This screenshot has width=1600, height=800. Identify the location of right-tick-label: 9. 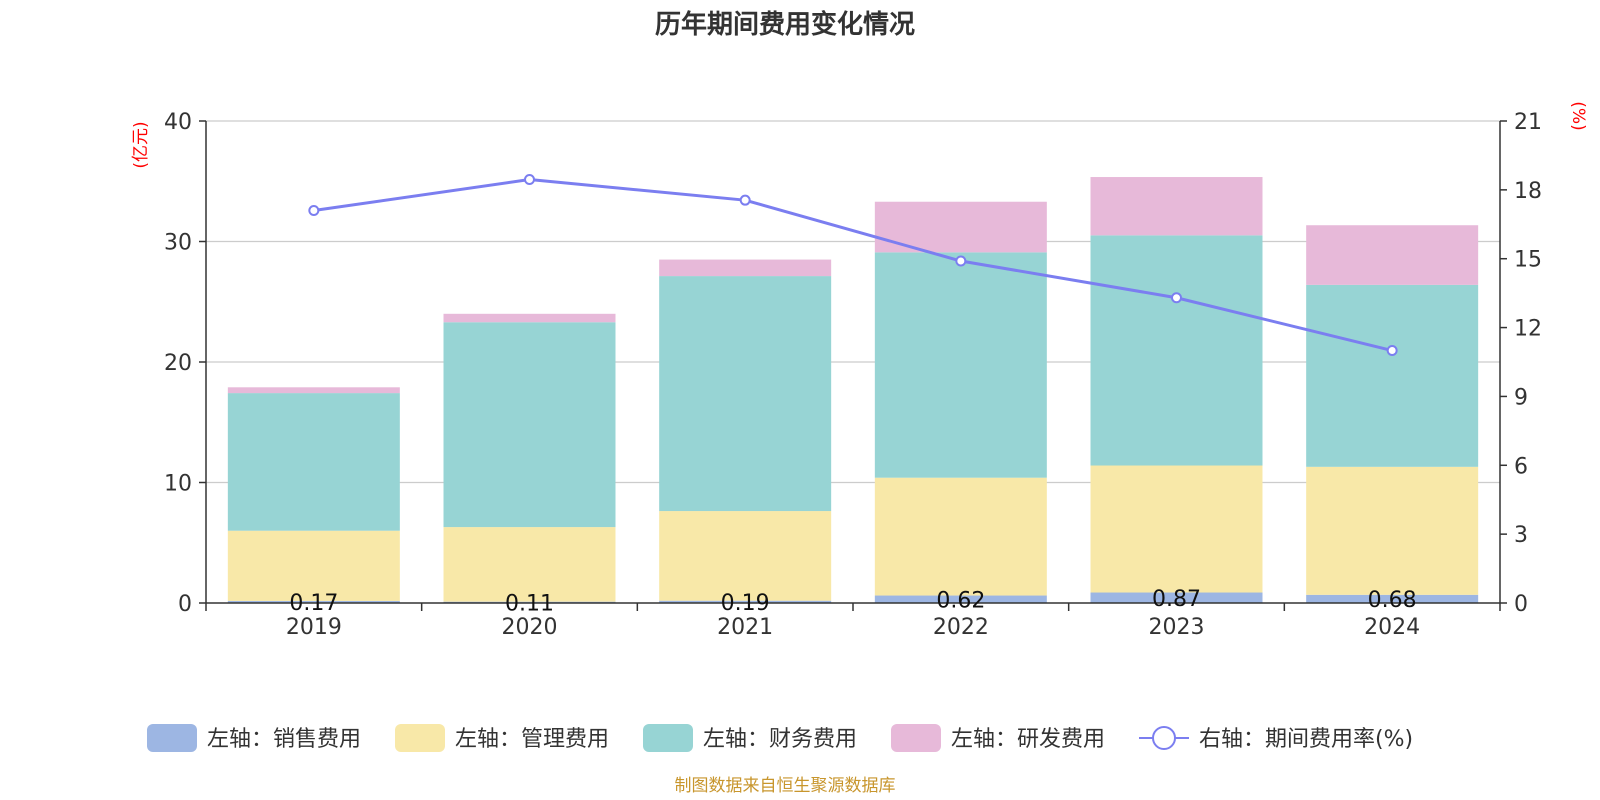
(1521, 397).